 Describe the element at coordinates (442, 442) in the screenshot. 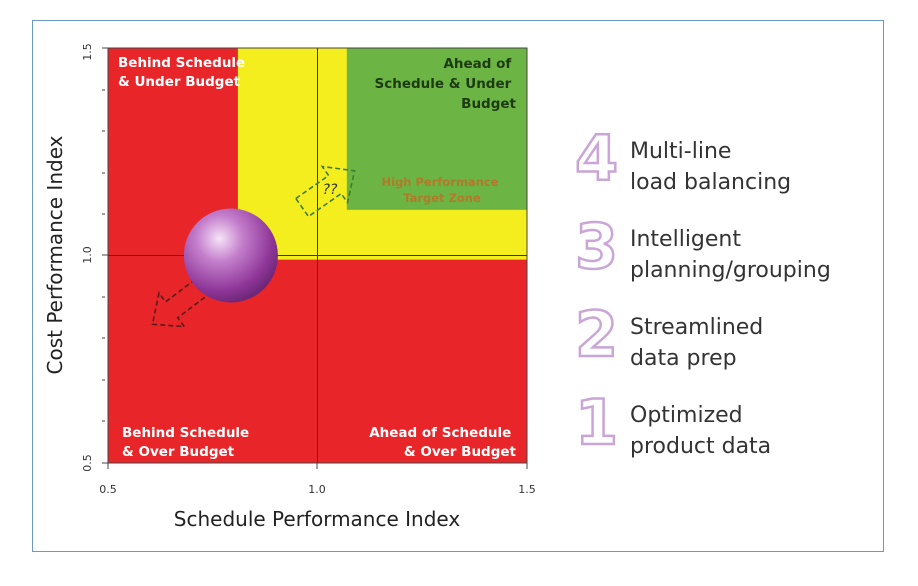

I see `zone-label-bottom-right: Ahead of Schedule & Over Budget` at that location.